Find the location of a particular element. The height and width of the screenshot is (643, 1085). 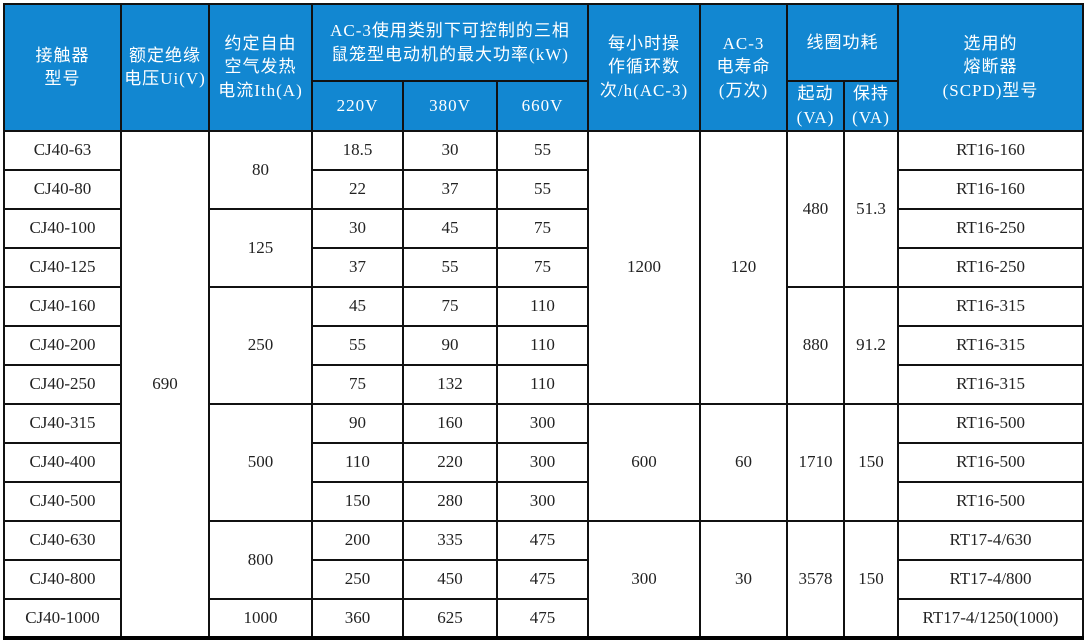

power-380-cell: 37 is located at coordinates (450, 189).